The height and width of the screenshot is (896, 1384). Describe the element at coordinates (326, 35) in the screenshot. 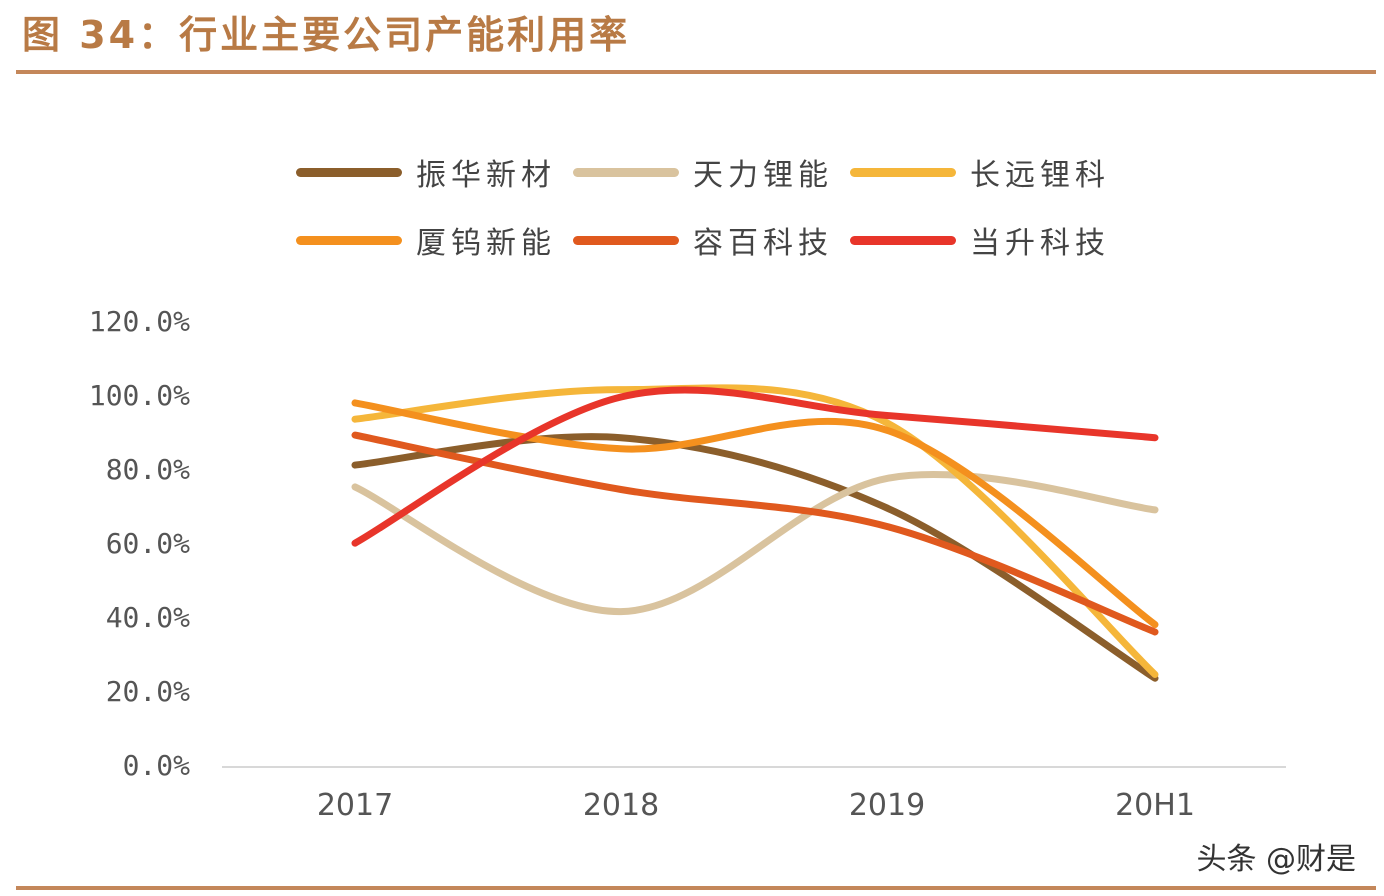

I see `figure-title: 图 34：行业主要公司产能利用率` at that location.